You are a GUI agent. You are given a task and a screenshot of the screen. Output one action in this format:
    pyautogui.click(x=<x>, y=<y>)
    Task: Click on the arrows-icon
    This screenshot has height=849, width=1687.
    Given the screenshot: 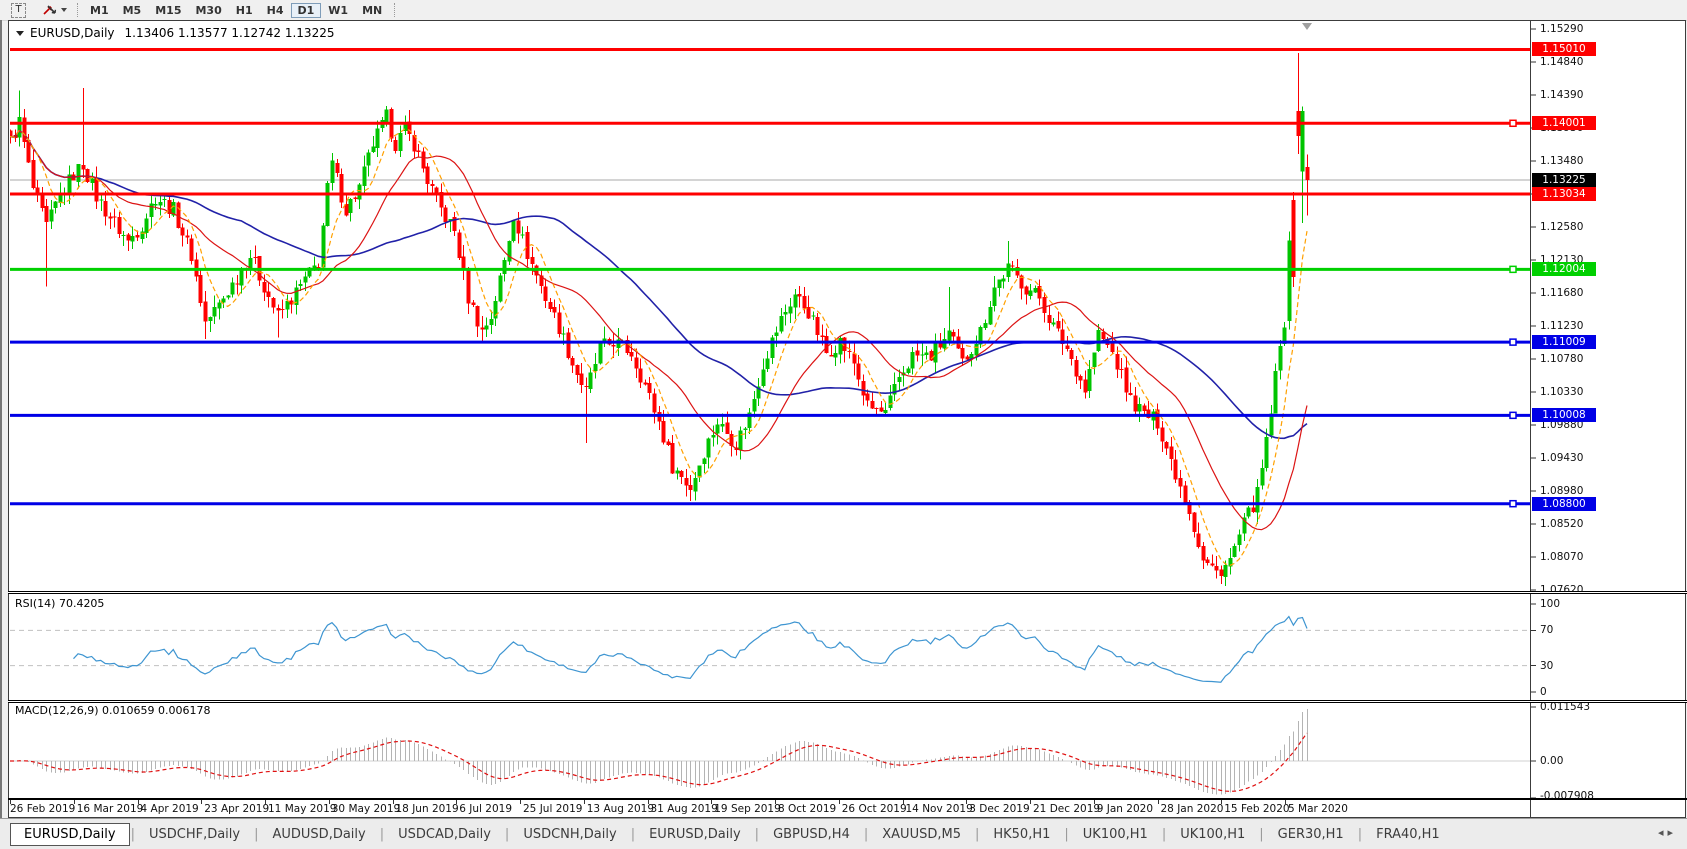 What is the action you would take?
    pyautogui.click(x=50, y=10)
    